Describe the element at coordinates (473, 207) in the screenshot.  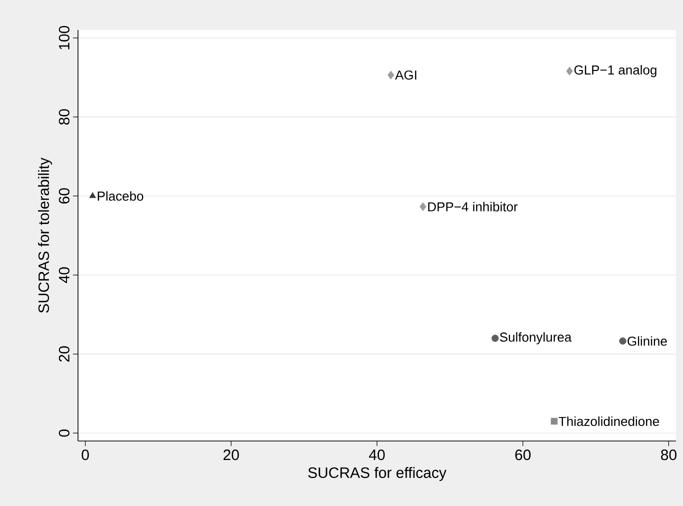
I see `series-label: DPP−4 inhibitor` at that location.